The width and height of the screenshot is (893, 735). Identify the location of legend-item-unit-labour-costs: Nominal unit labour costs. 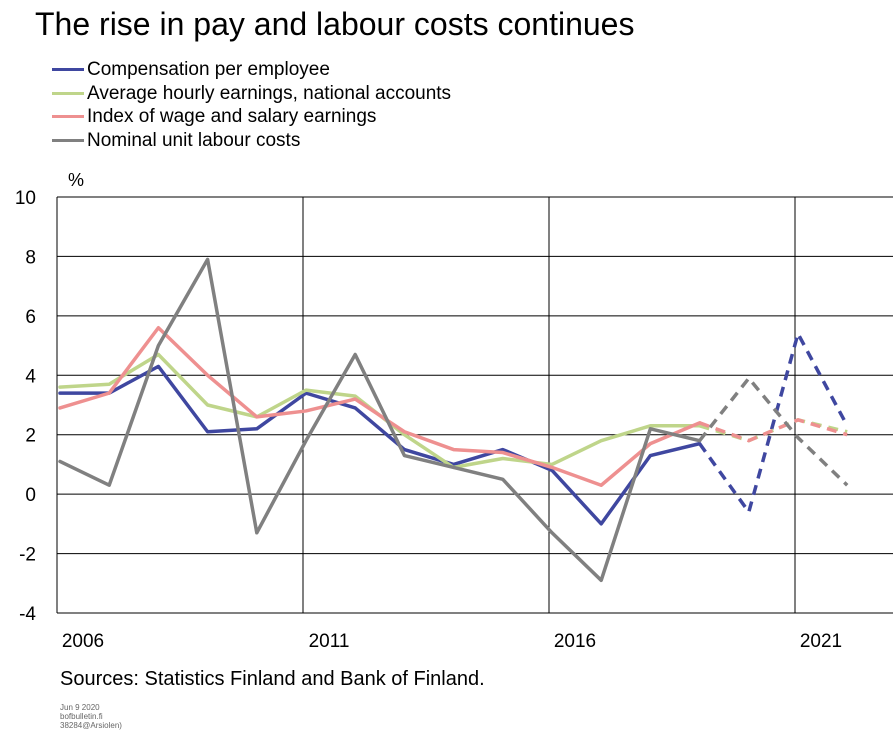
(251, 141).